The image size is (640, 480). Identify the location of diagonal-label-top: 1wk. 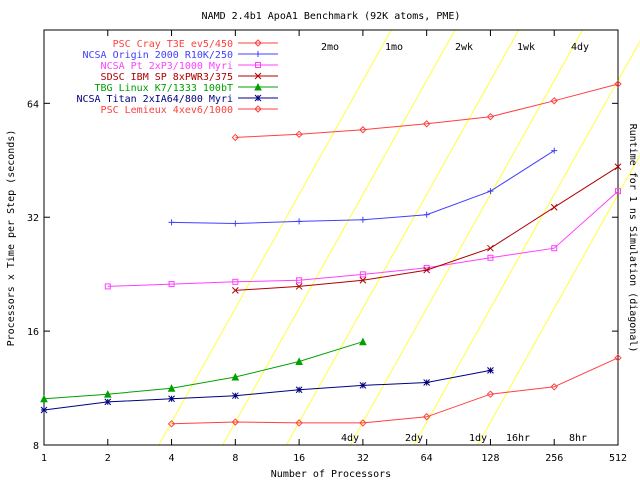
(526, 47).